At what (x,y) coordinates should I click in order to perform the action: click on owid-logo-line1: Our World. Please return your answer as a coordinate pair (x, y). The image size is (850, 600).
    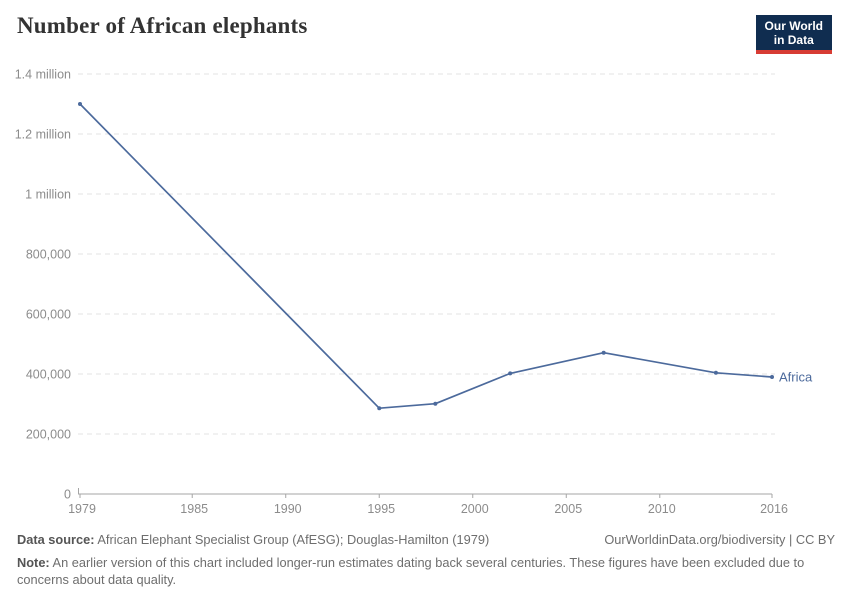
    Looking at the image, I should click on (793, 26).